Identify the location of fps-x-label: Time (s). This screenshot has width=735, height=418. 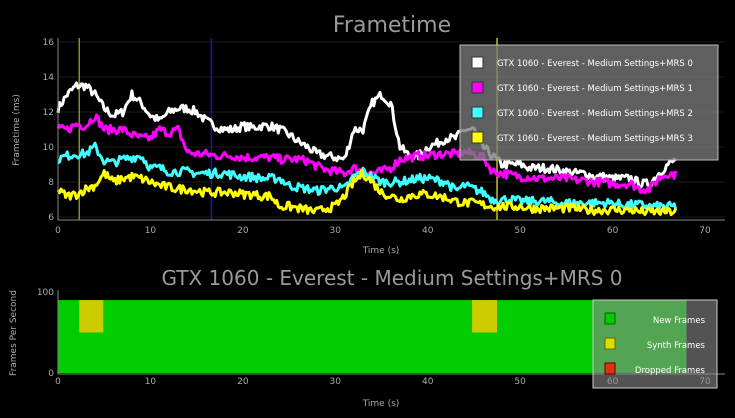
(381, 404).